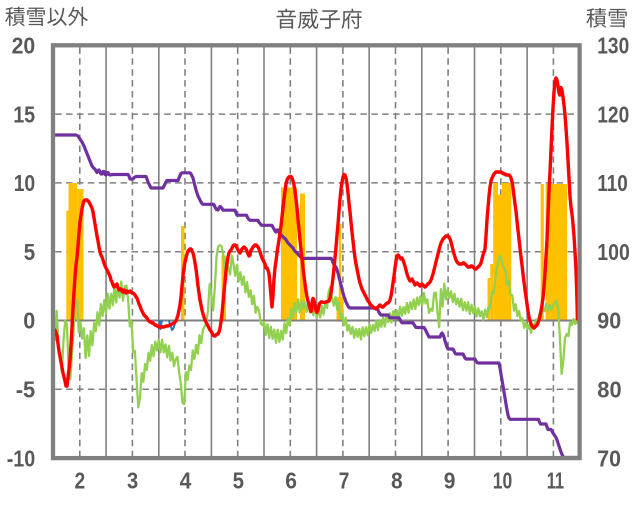 This screenshot has height=506, width=636. I want to click on svg-text: 80, so click(609, 390).